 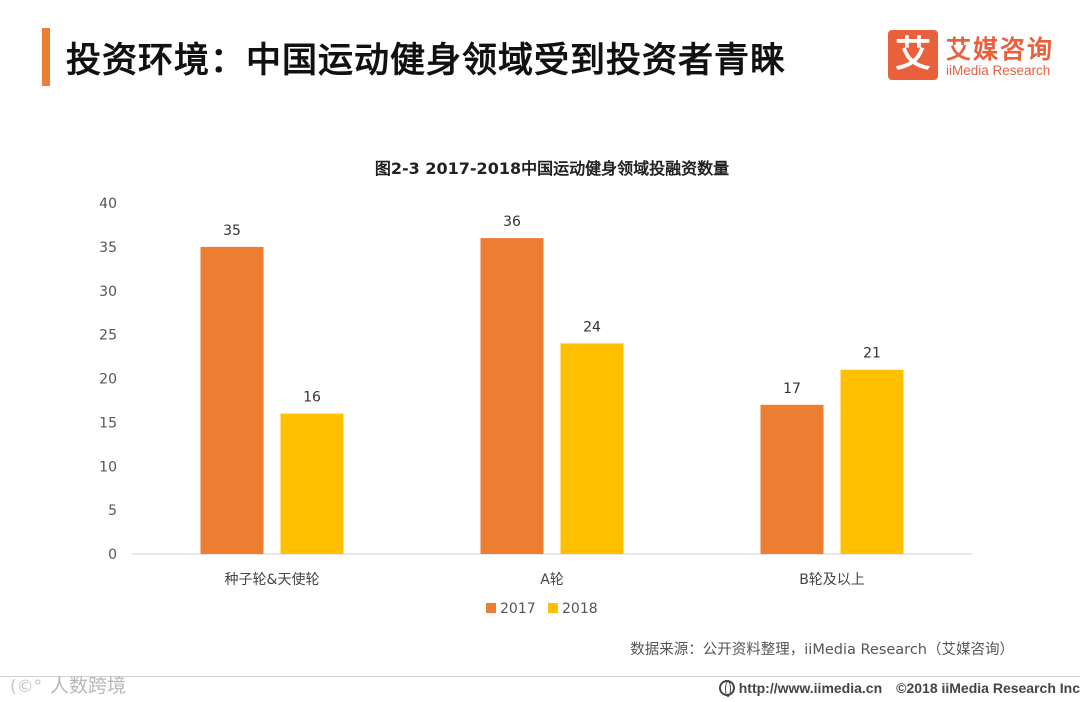 I want to click on y-tick-label: 5, so click(x=112, y=511).